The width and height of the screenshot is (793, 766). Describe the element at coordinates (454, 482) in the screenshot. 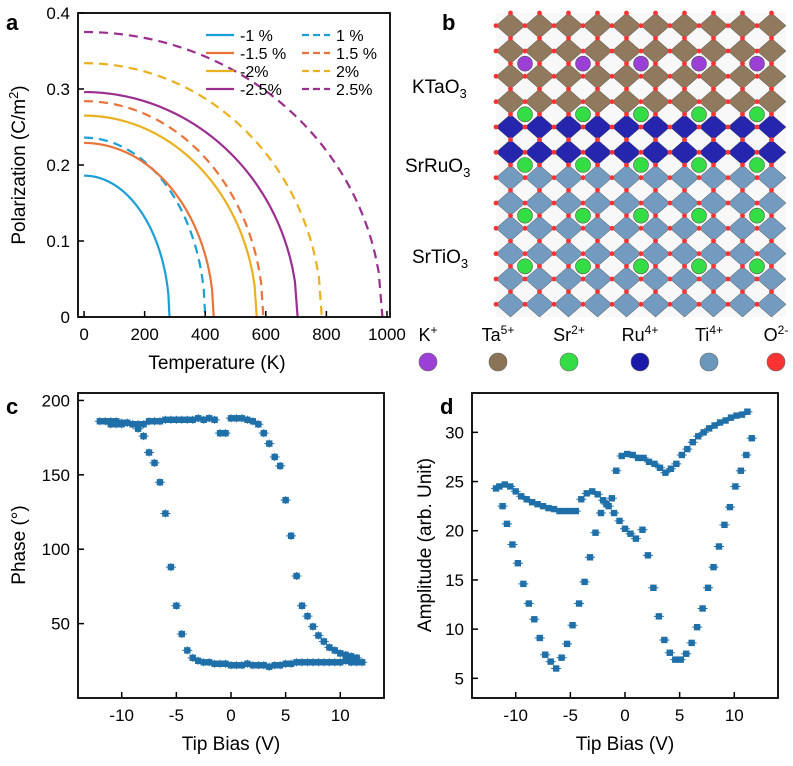

I see `panel-d-ytick-label: 25` at that location.